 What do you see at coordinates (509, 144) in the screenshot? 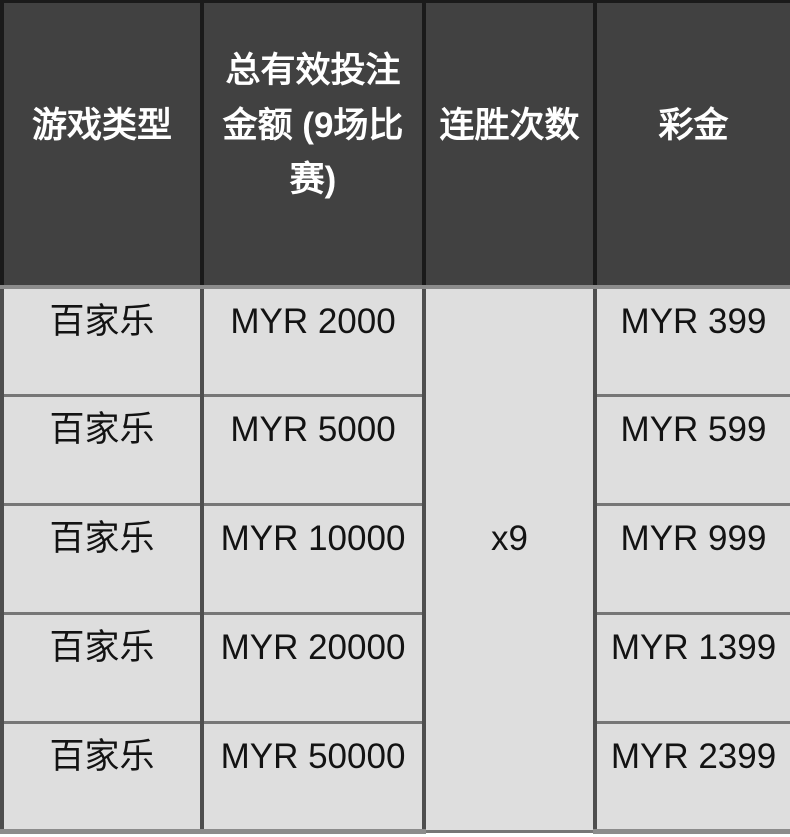
I see `header-win-streak: 连胜次数` at bounding box center [509, 144].